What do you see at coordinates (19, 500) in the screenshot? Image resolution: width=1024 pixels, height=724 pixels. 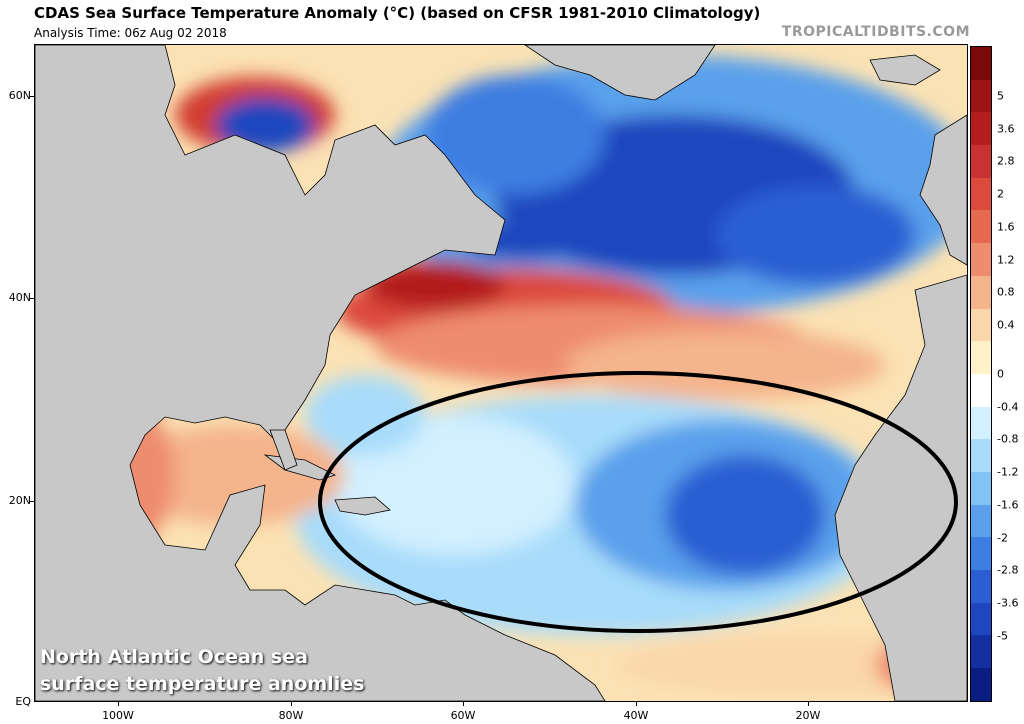 I see `lat-label-20n: 20N` at bounding box center [19, 500].